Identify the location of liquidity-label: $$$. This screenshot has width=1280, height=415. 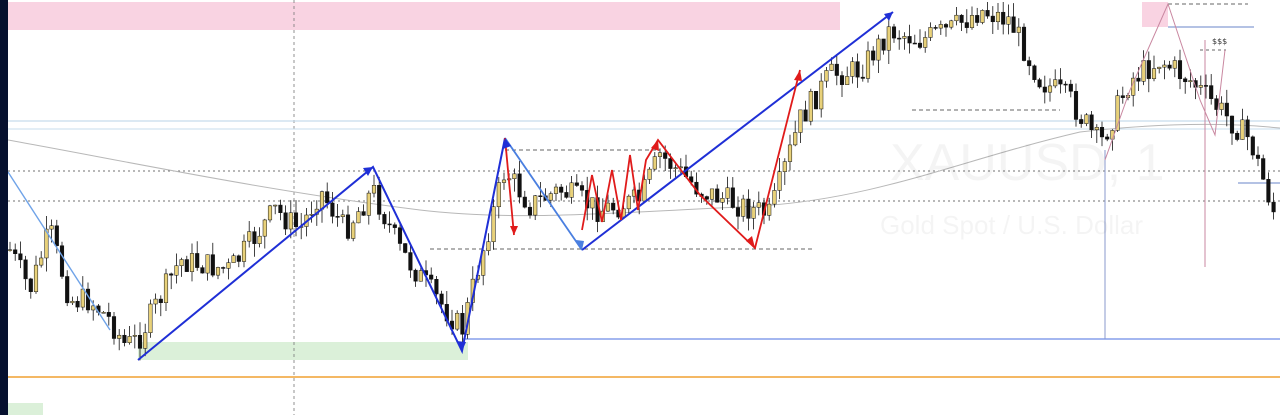
(1219, 41).